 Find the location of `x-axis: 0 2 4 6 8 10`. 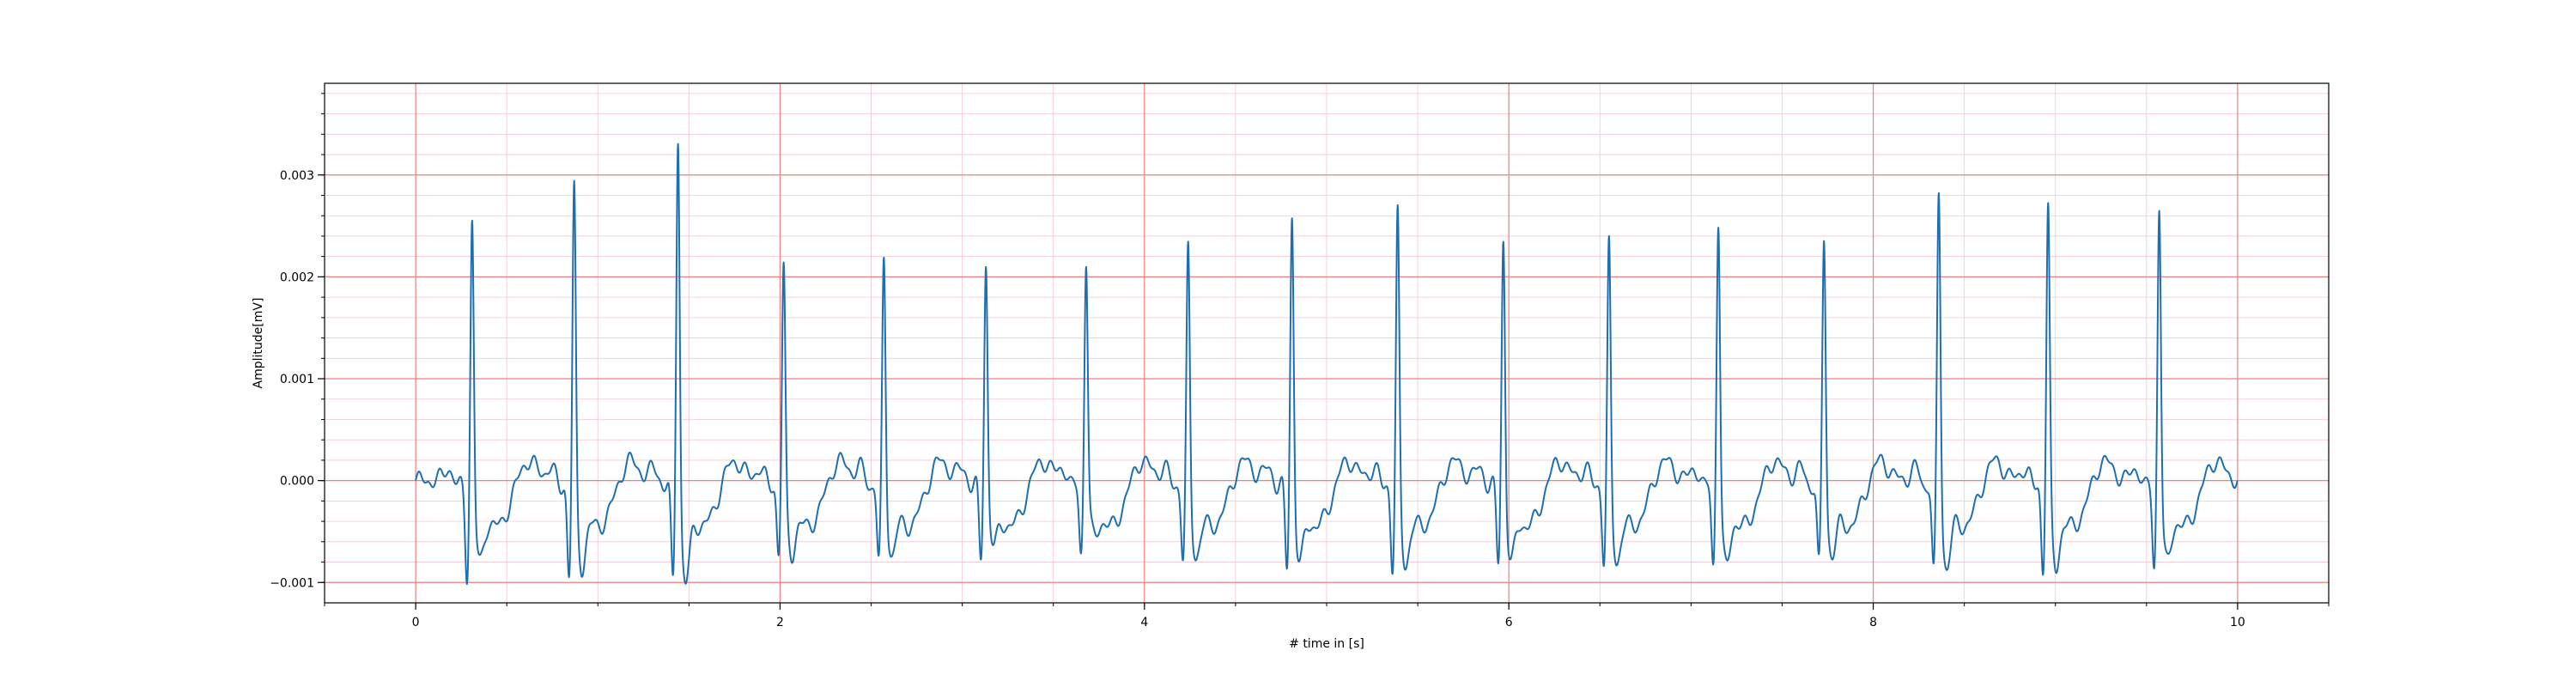

x-axis: 0 2 4 6 8 10 is located at coordinates (1327, 616).